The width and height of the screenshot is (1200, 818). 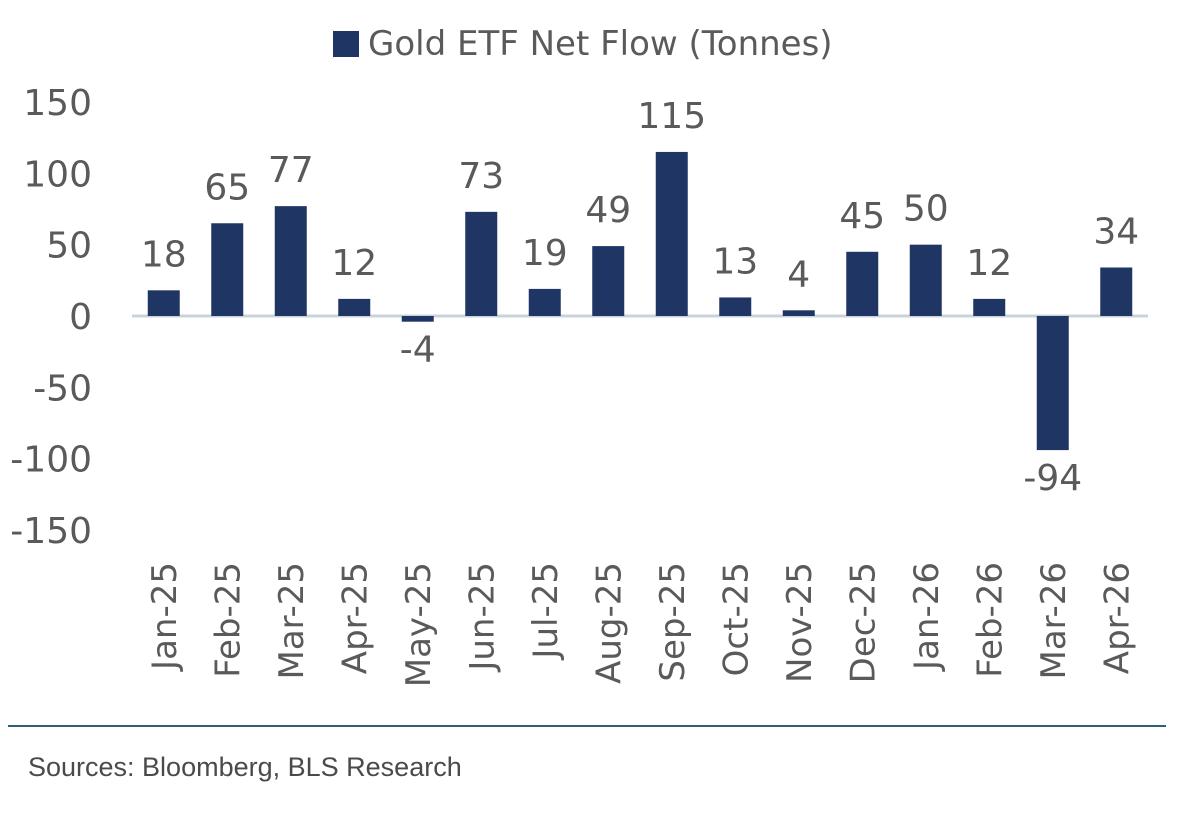 I want to click on data-label-jul-25: 19, so click(x=545, y=253).